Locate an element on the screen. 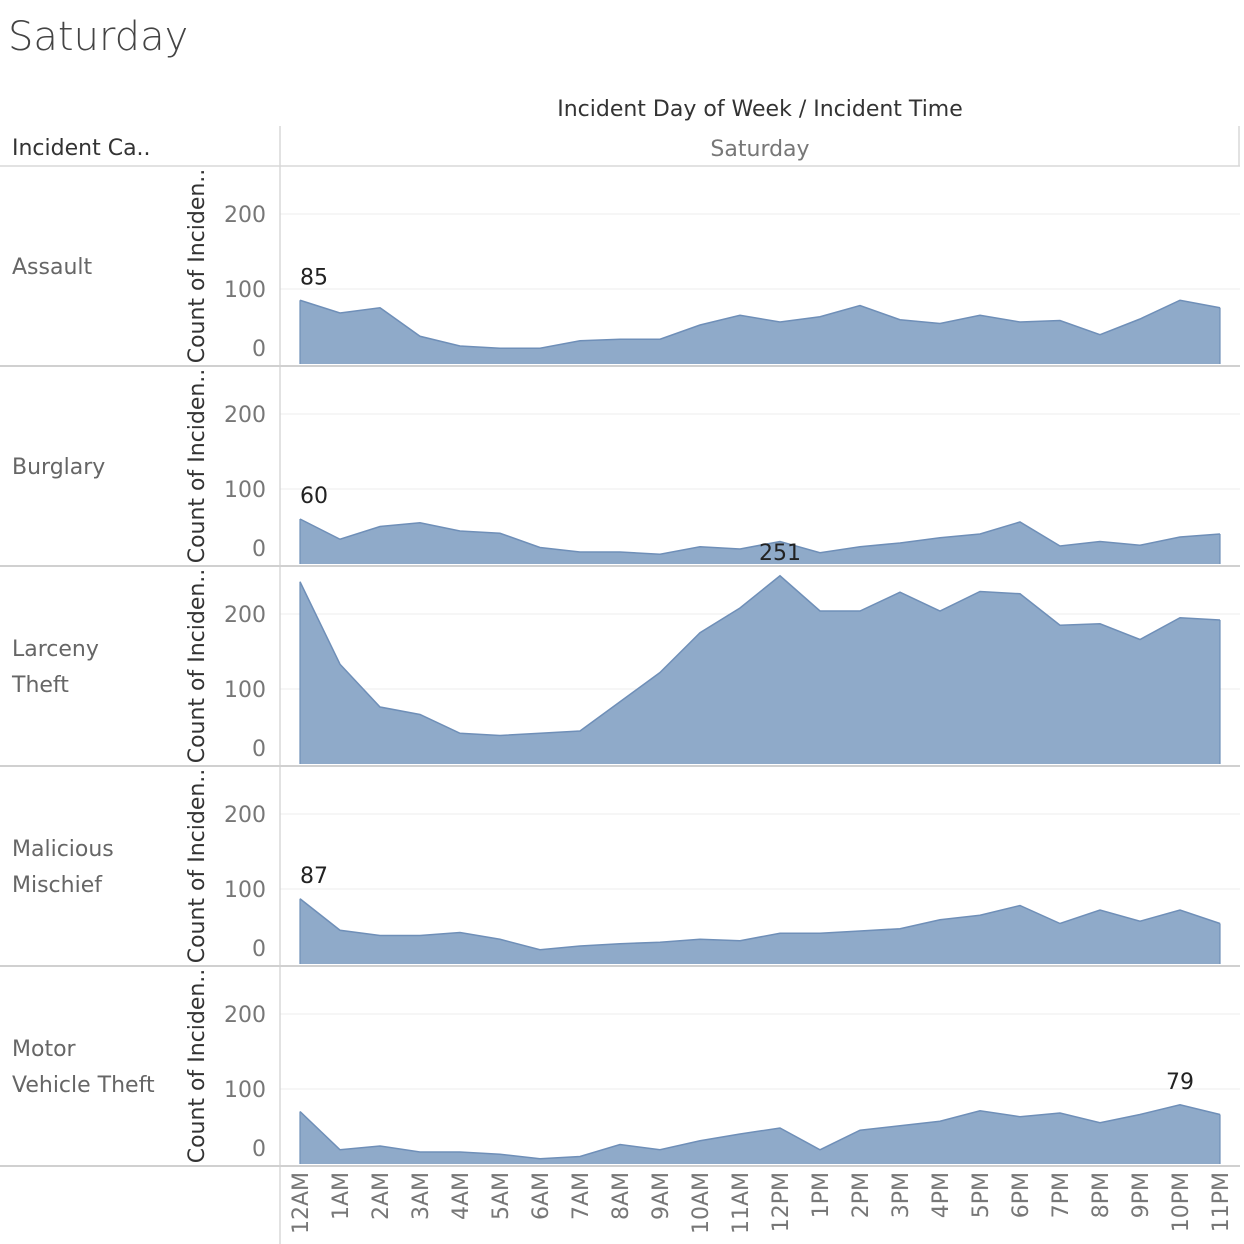  category-label: Burglary is located at coordinates (58, 467).